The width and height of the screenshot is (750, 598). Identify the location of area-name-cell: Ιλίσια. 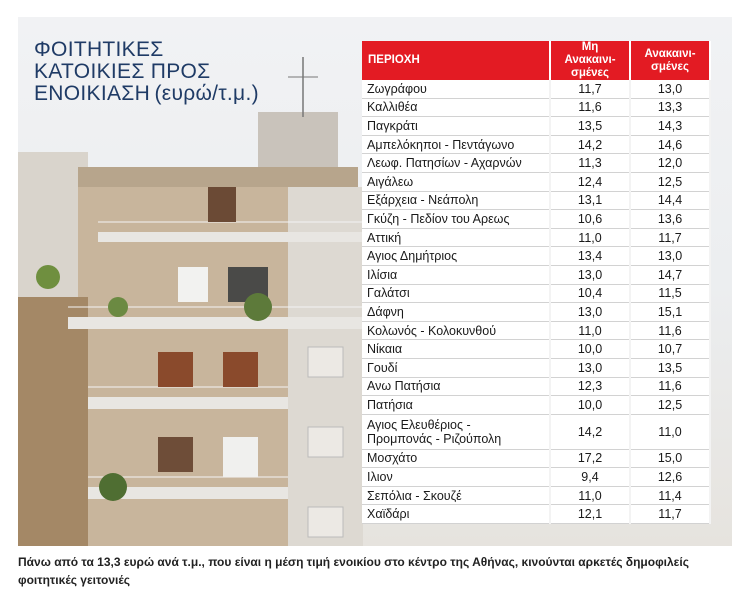
(456, 275).